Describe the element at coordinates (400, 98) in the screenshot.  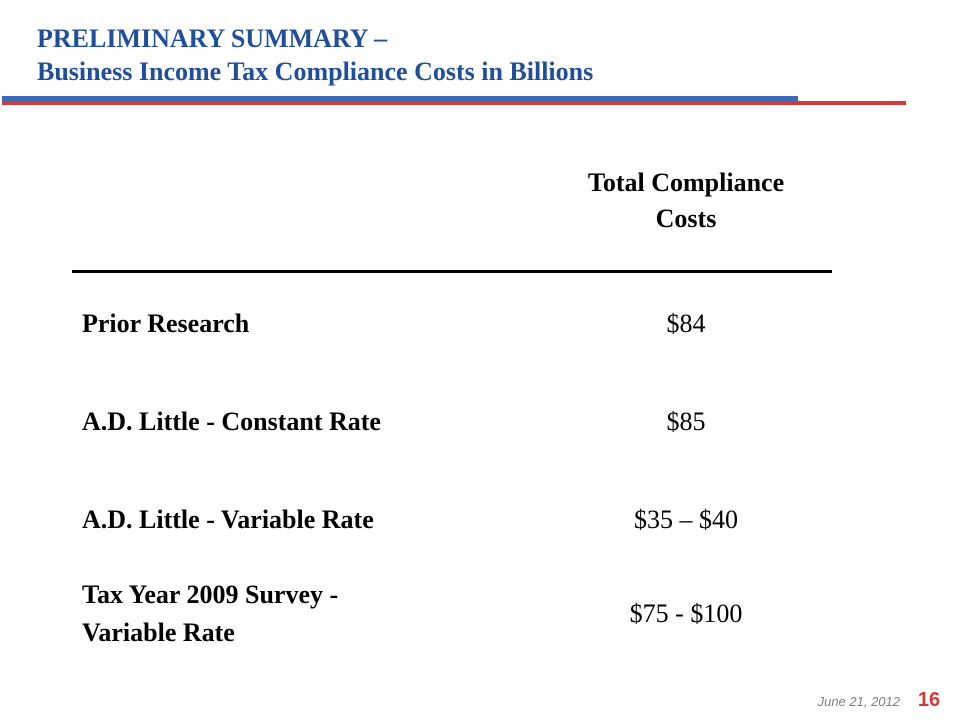
I see `title-underline-blue` at that location.